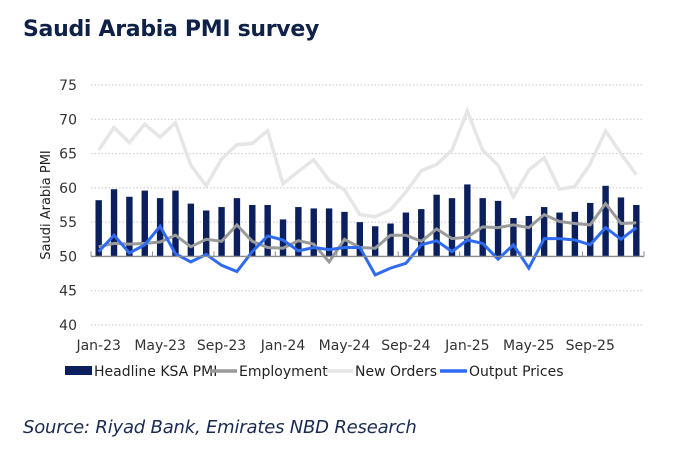 The height and width of the screenshot is (462, 686). What do you see at coordinates (68, 120) in the screenshot?
I see `y-tick-label: 70` at bounding box center [68, 120].